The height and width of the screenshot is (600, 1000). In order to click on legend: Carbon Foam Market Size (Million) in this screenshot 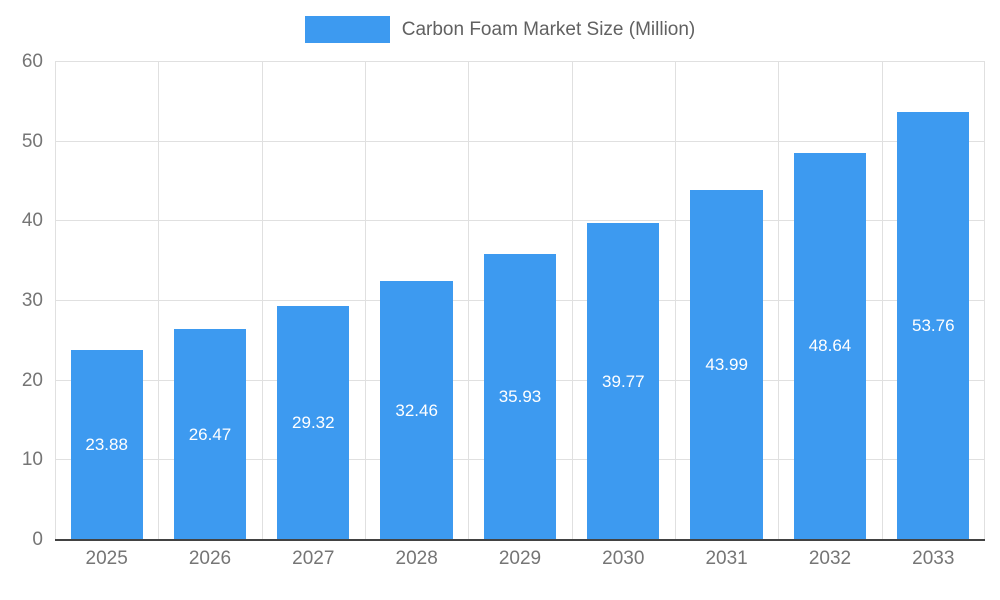, I will do `click(500, 29)`.